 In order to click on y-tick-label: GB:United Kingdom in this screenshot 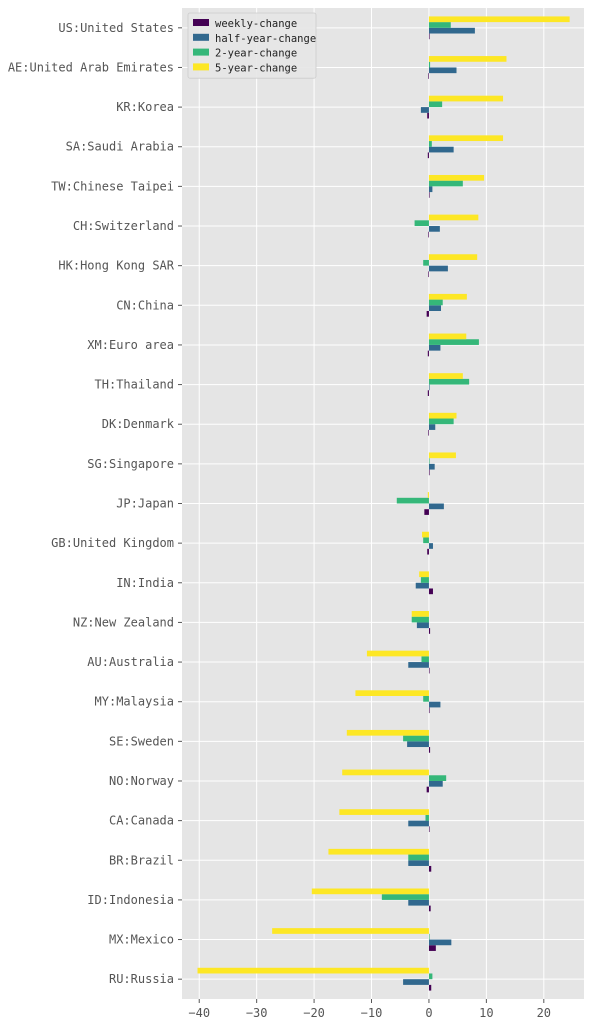, I will do `click(112, 543)`.